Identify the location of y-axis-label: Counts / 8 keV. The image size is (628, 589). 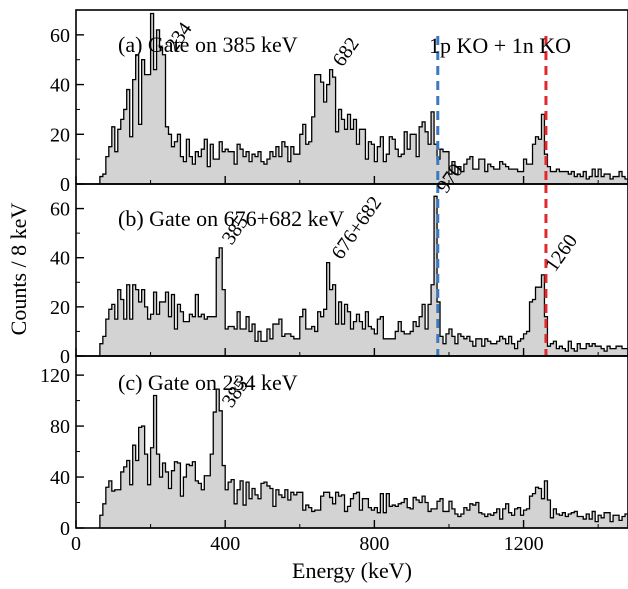
(18, 269).